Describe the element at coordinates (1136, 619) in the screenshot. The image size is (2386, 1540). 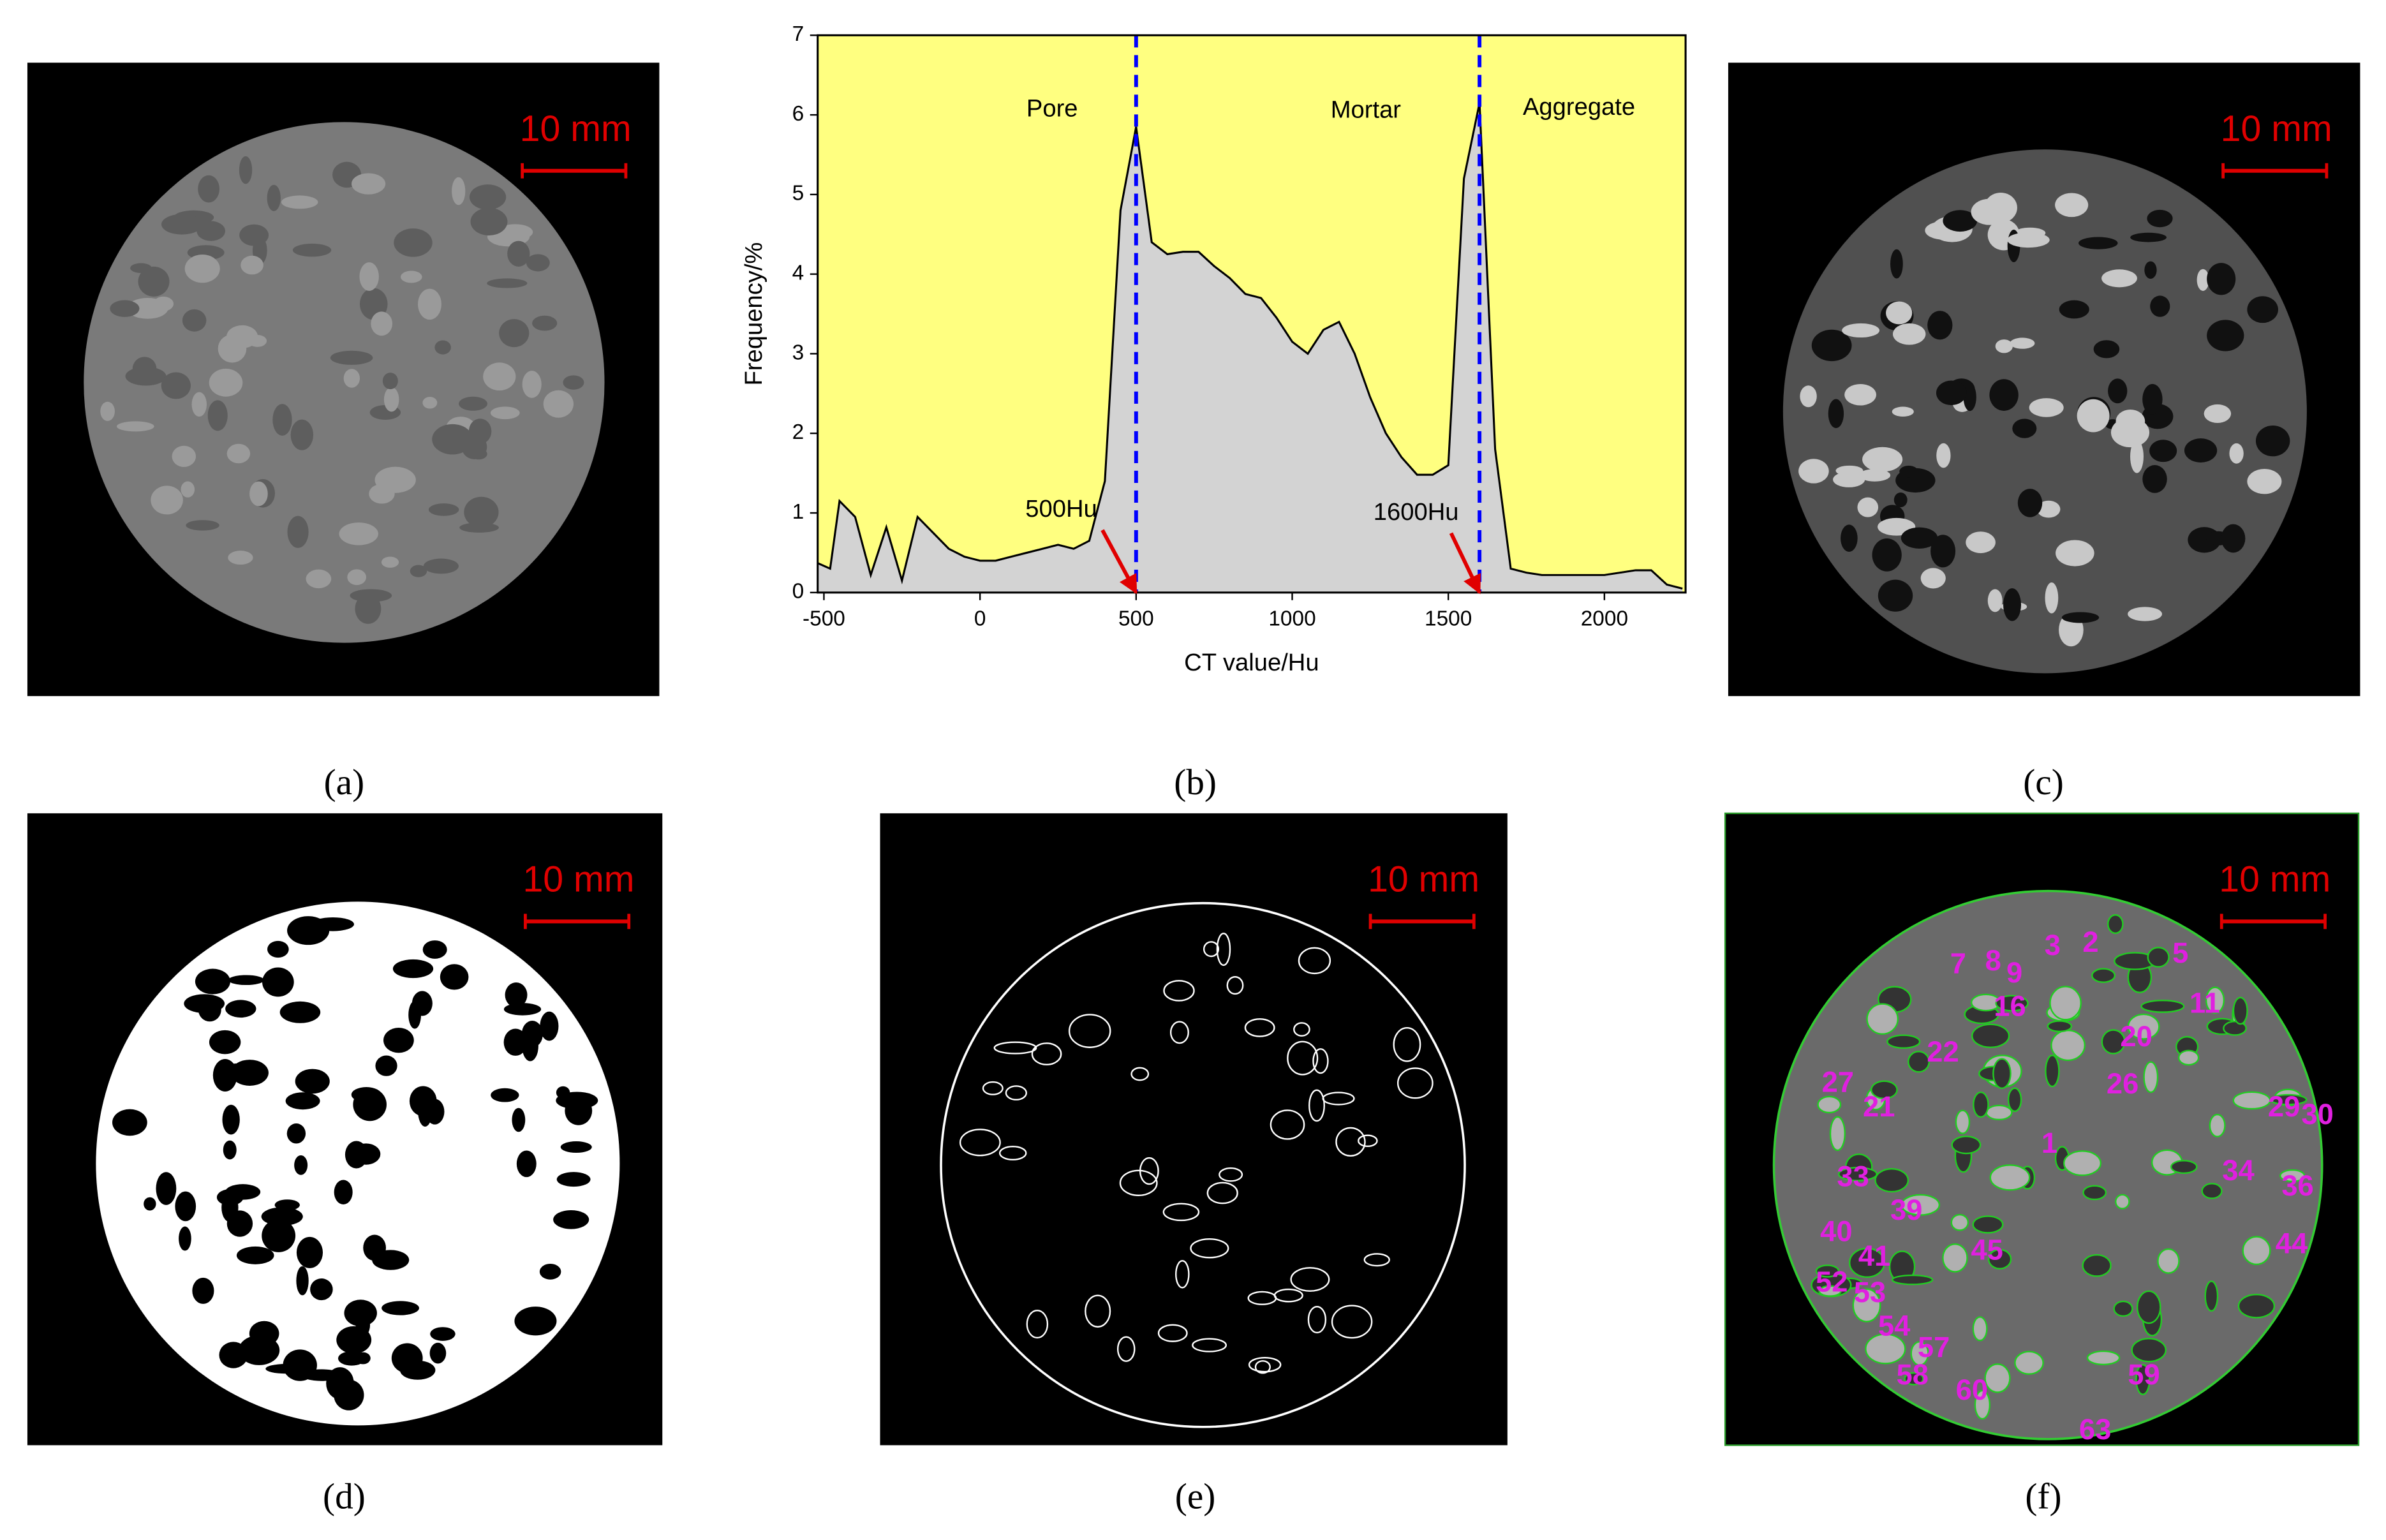
I see `x-tick-label: 500` at that location.